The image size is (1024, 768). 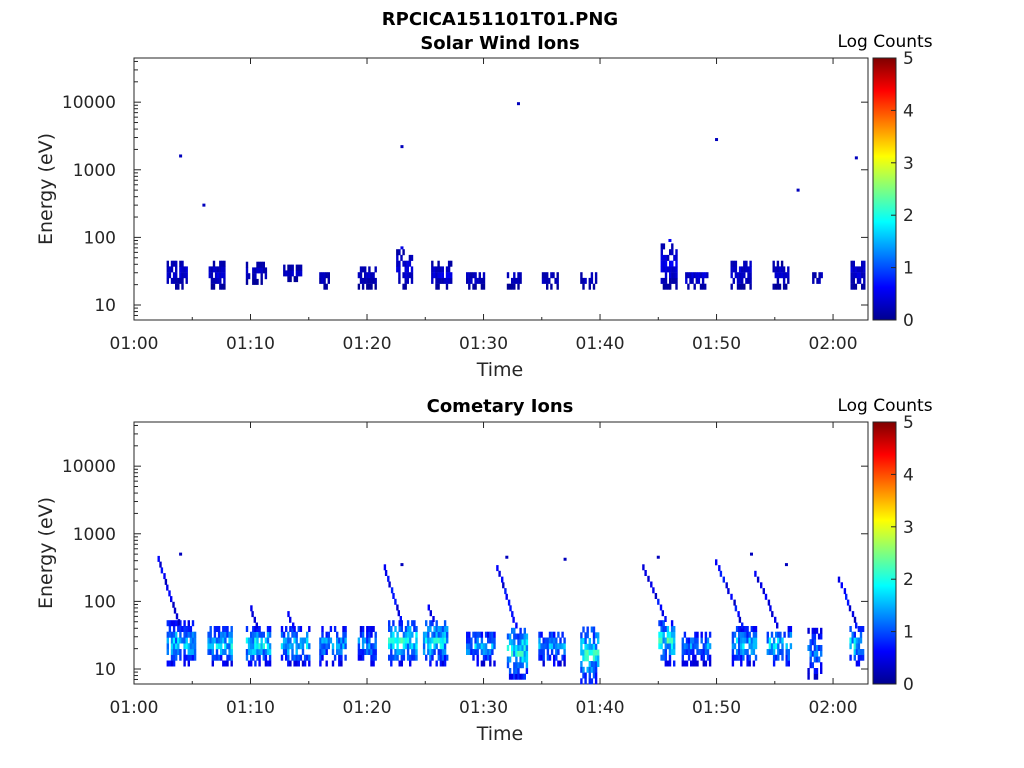 I want to click on colorbar-tick-label: 0, so click(x=908, y=685).